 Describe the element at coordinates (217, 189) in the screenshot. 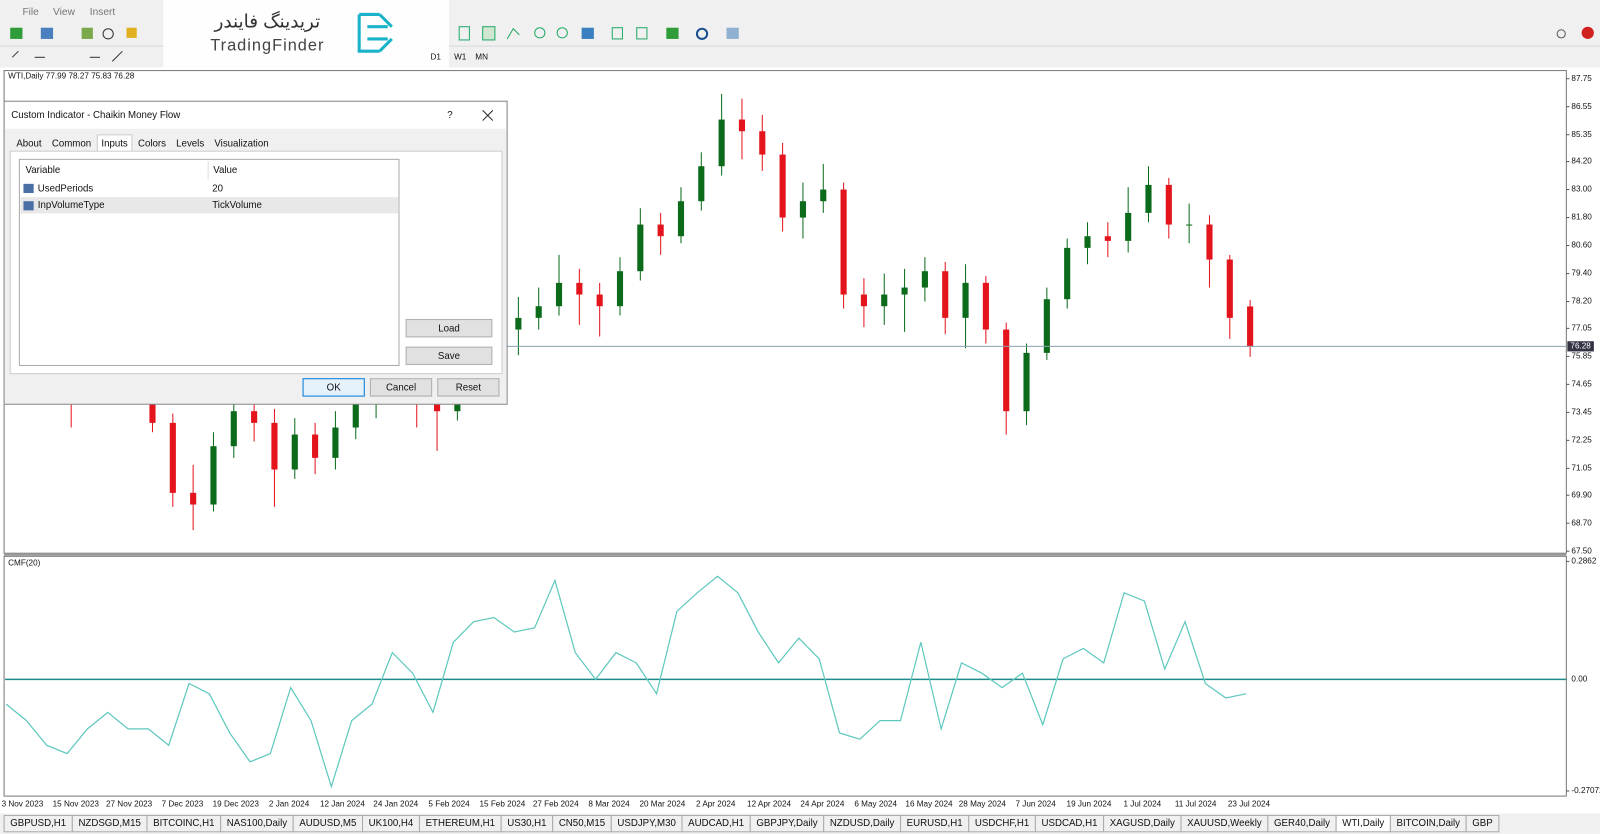

I see `input-value: 20` at that location.